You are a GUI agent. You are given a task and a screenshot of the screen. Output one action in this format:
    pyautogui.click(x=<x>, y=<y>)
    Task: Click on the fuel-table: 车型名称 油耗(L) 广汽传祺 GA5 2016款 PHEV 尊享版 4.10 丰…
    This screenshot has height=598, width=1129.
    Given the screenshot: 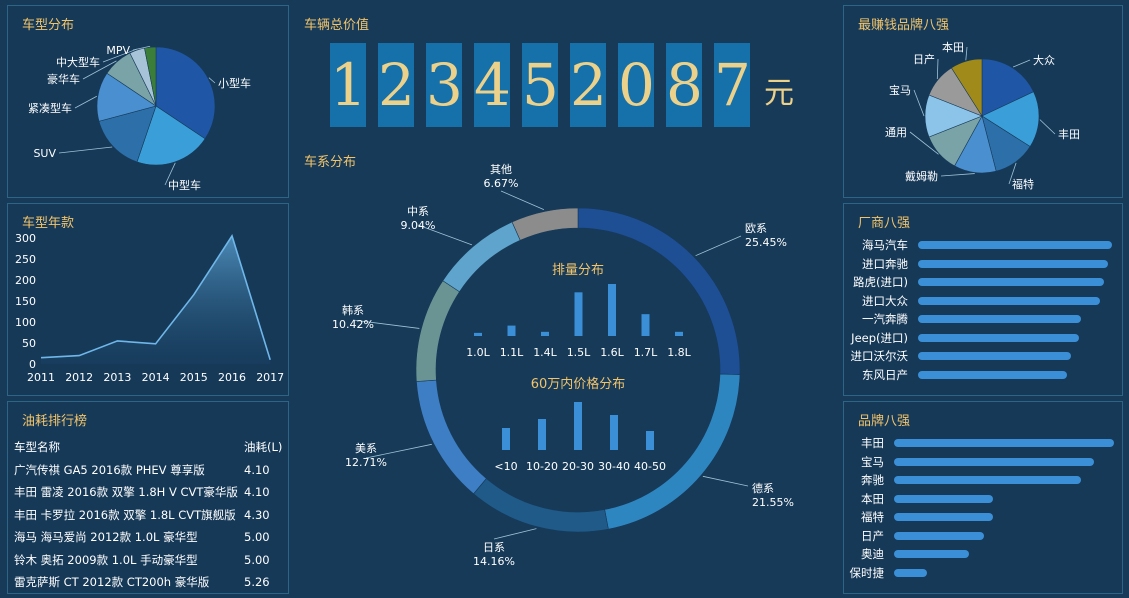 What is the action you would take?
    pyautogui.click(x=148, y=515)
    